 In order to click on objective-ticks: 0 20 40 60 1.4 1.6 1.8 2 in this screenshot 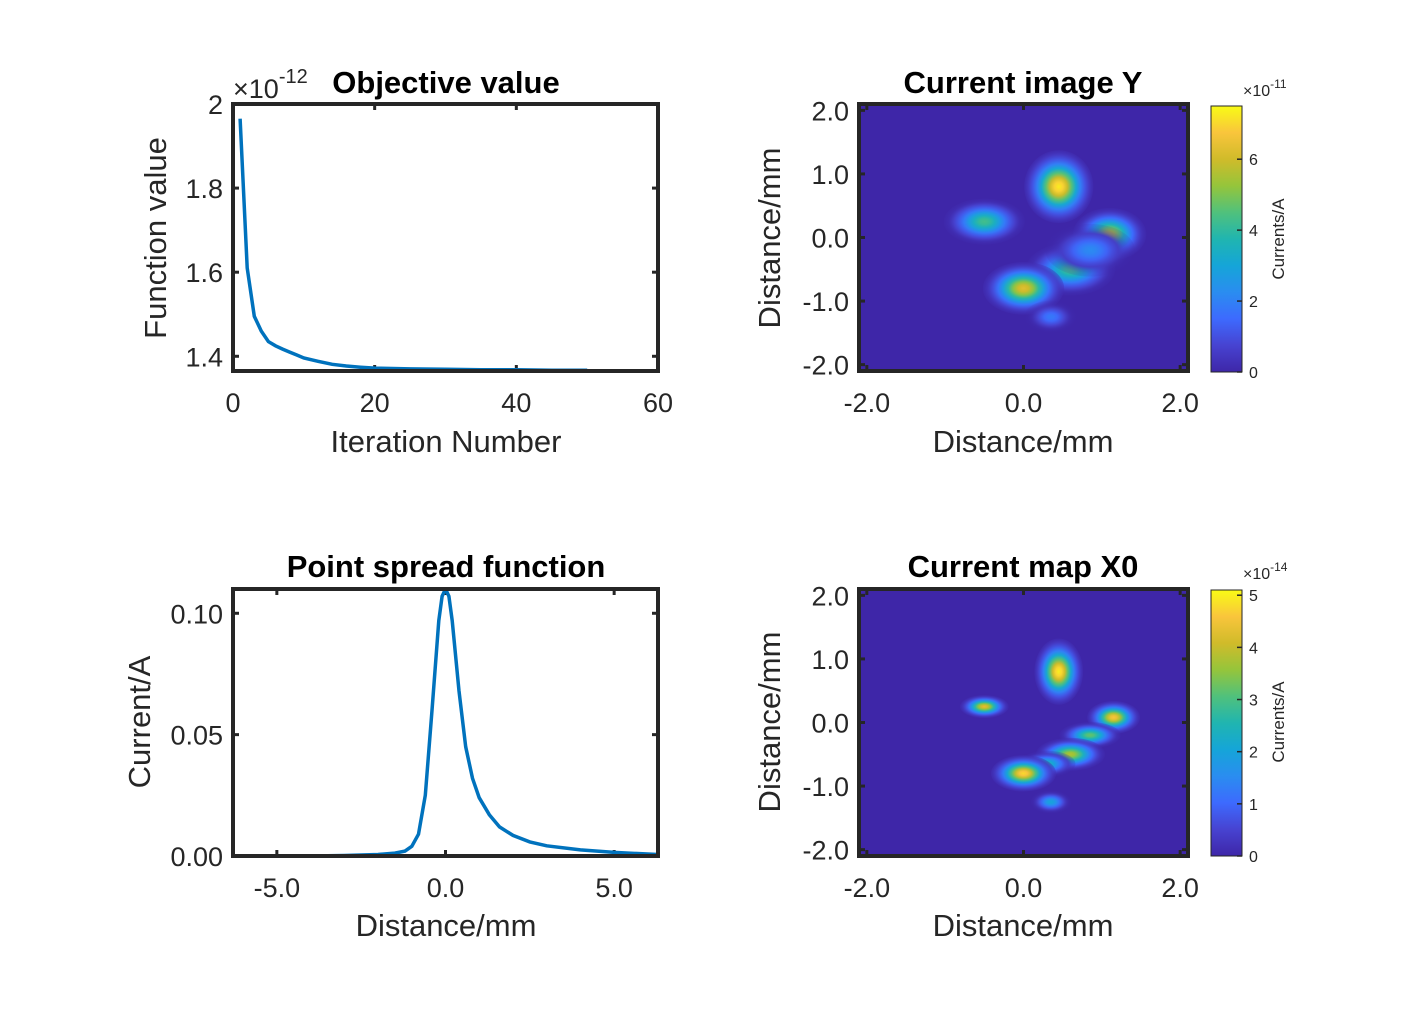, I will do `click(429, 254)`.